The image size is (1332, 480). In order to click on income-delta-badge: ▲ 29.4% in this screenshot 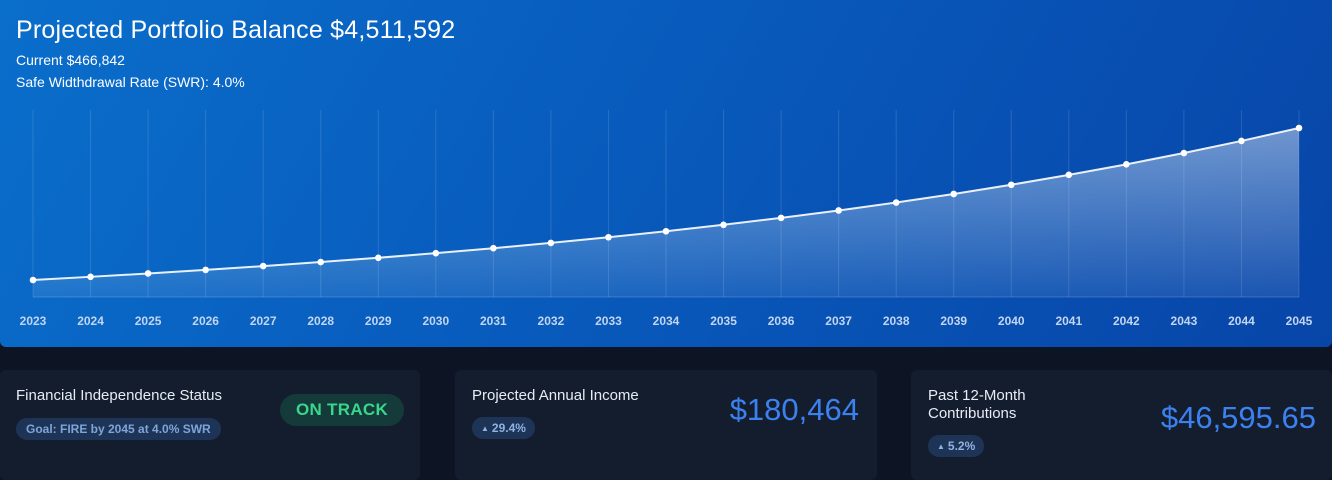, I will do `click(503, 428)`.